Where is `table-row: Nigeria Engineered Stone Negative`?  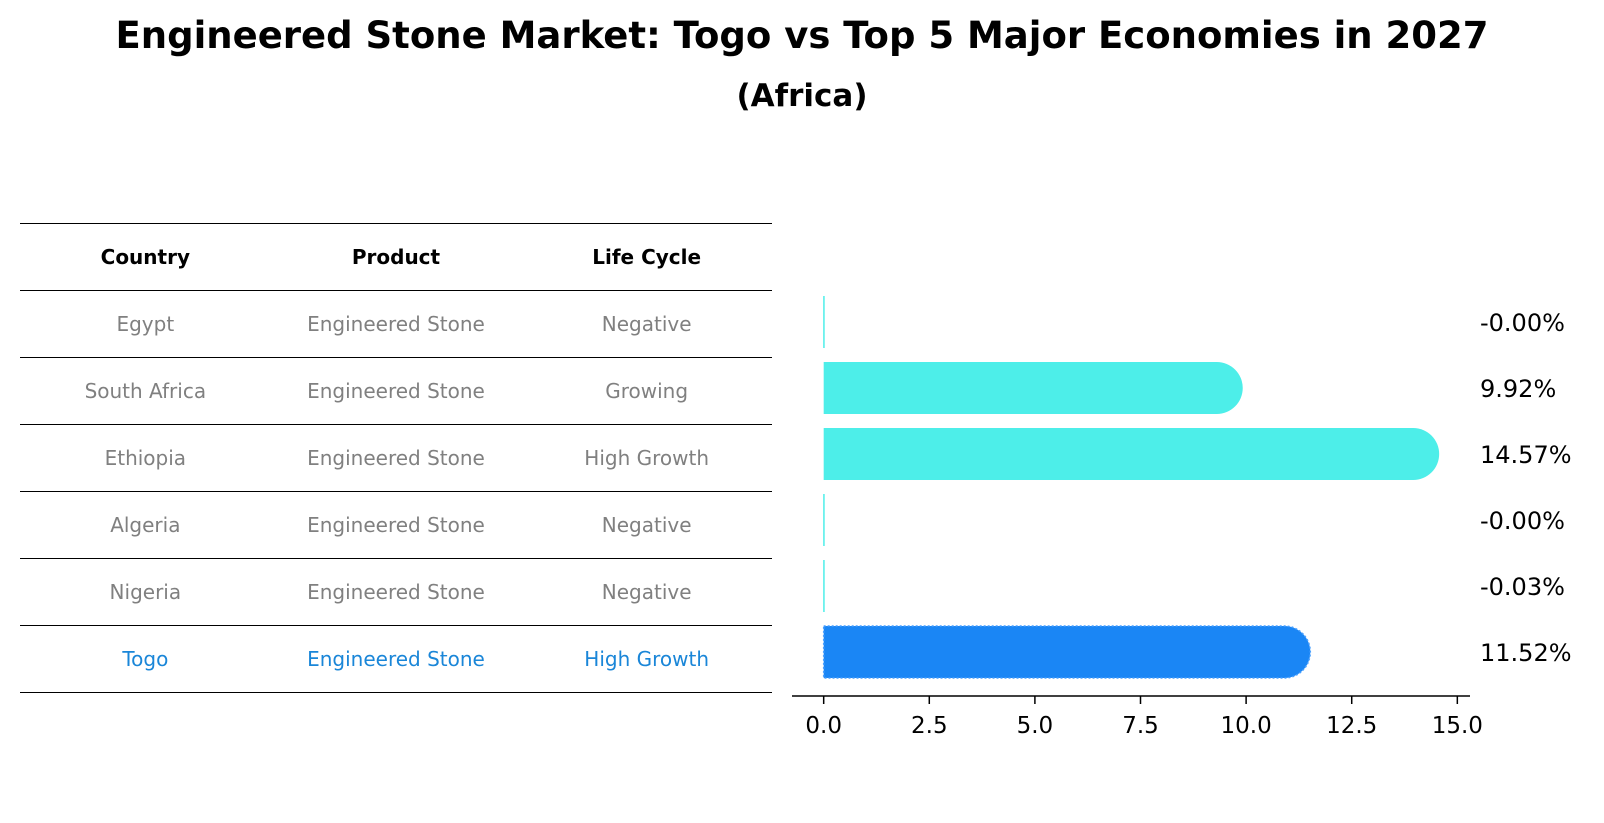 table-row: Nigeria Engineered Stone Negative is located at coordinates (396, 592).